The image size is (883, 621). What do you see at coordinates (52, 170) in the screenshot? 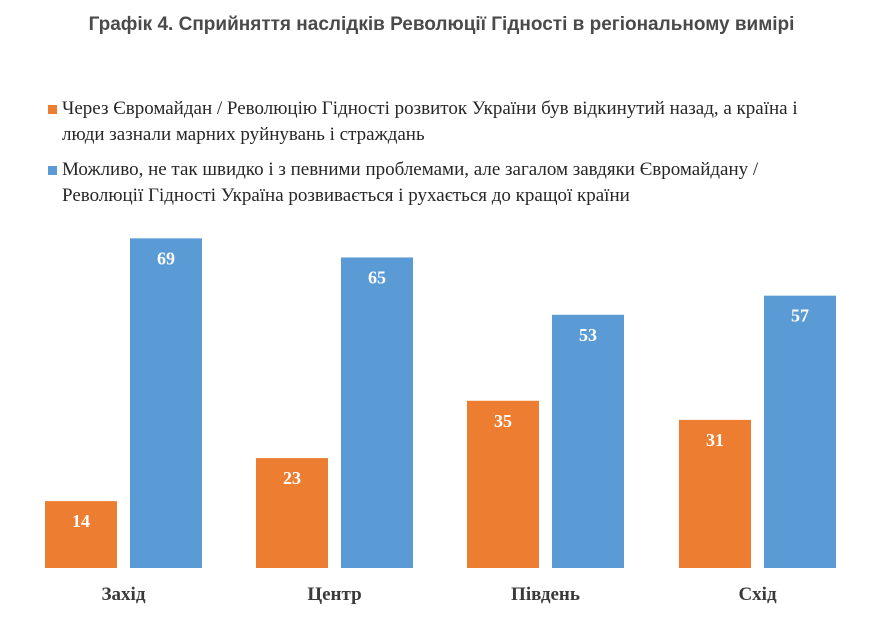
I see `legend-marker-blue` at bounding box center [52, 170].